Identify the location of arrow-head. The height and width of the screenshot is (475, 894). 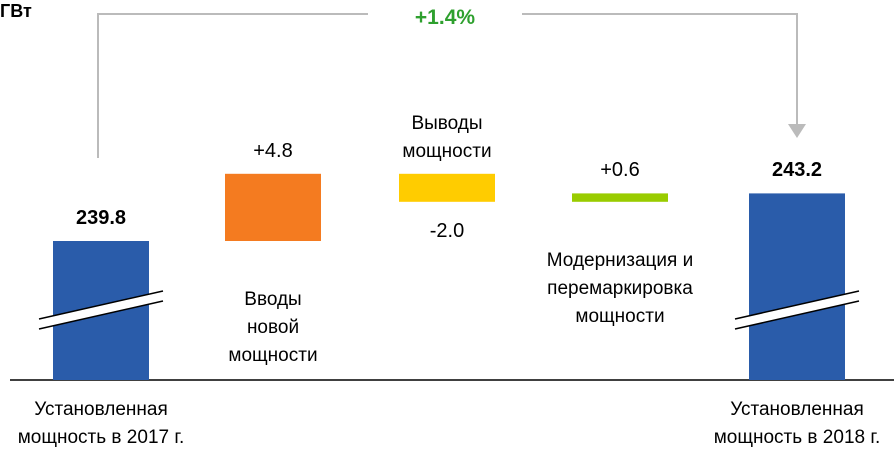
(797, 131).